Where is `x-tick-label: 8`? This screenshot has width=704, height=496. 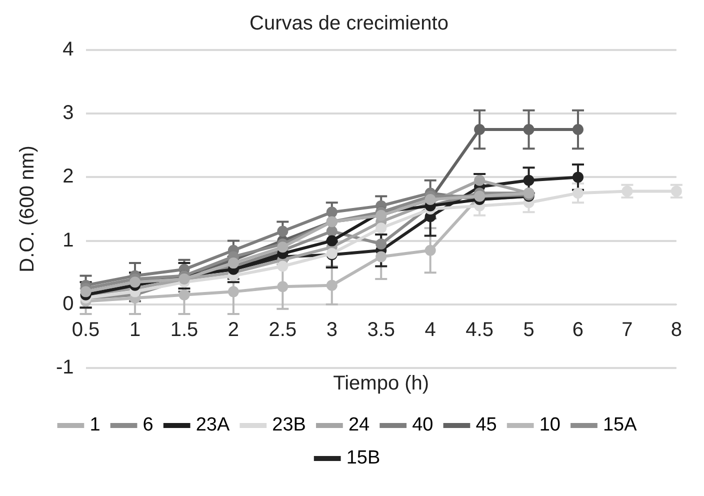 x-tick-label: 8 is located at coordinates (676, 329).